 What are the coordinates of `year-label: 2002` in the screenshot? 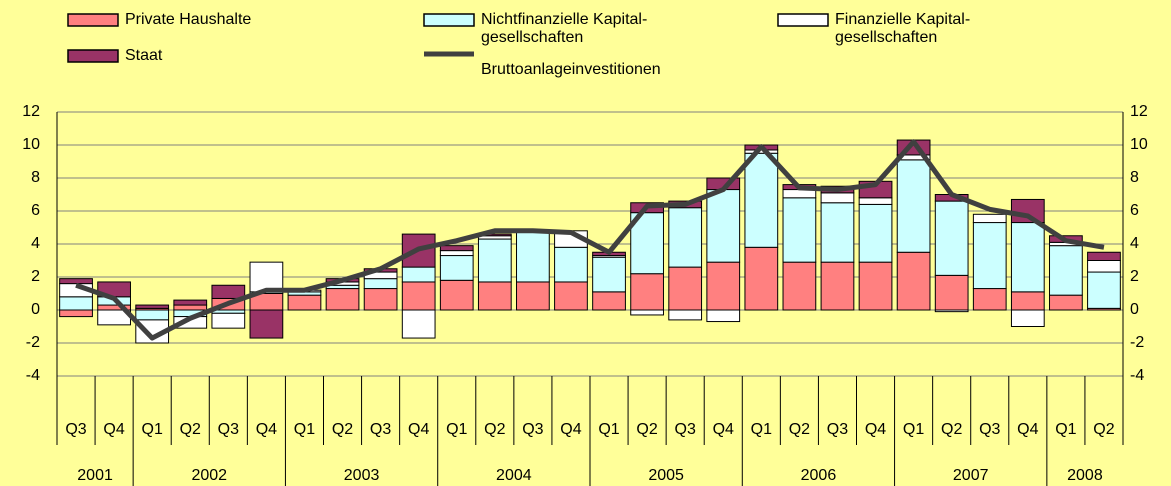 It's located at (209, 475).